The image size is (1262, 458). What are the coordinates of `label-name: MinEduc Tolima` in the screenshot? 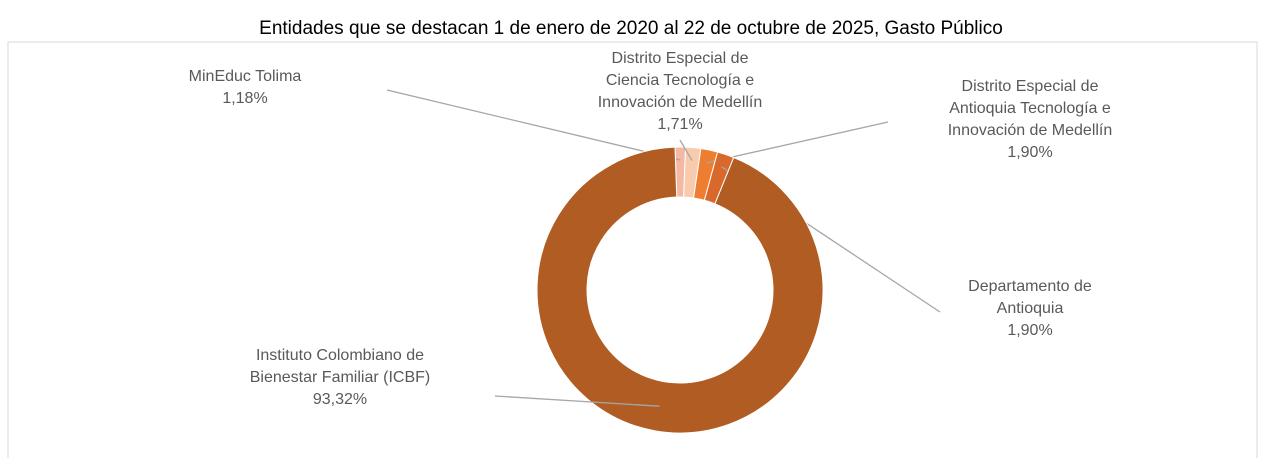 It's located at (245, 76).